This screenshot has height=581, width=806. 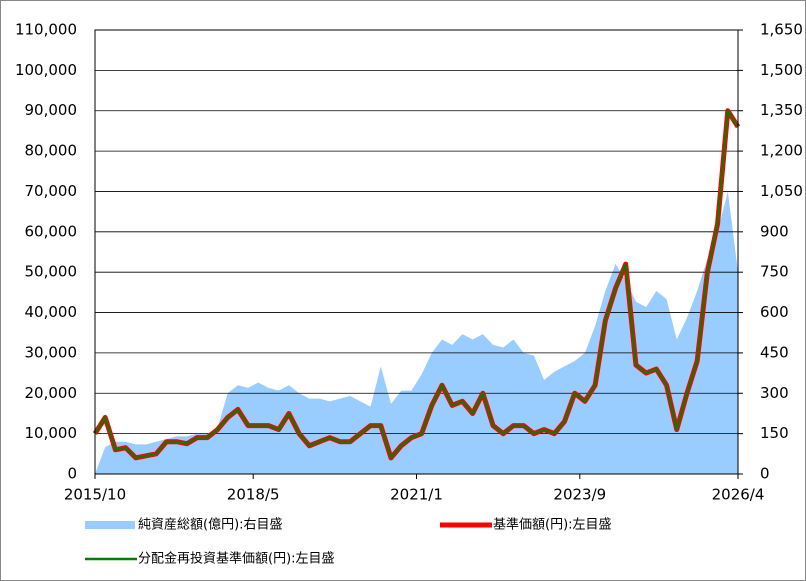 I want to click on y-tick-label: 80,000, so click(x=51, y=151).